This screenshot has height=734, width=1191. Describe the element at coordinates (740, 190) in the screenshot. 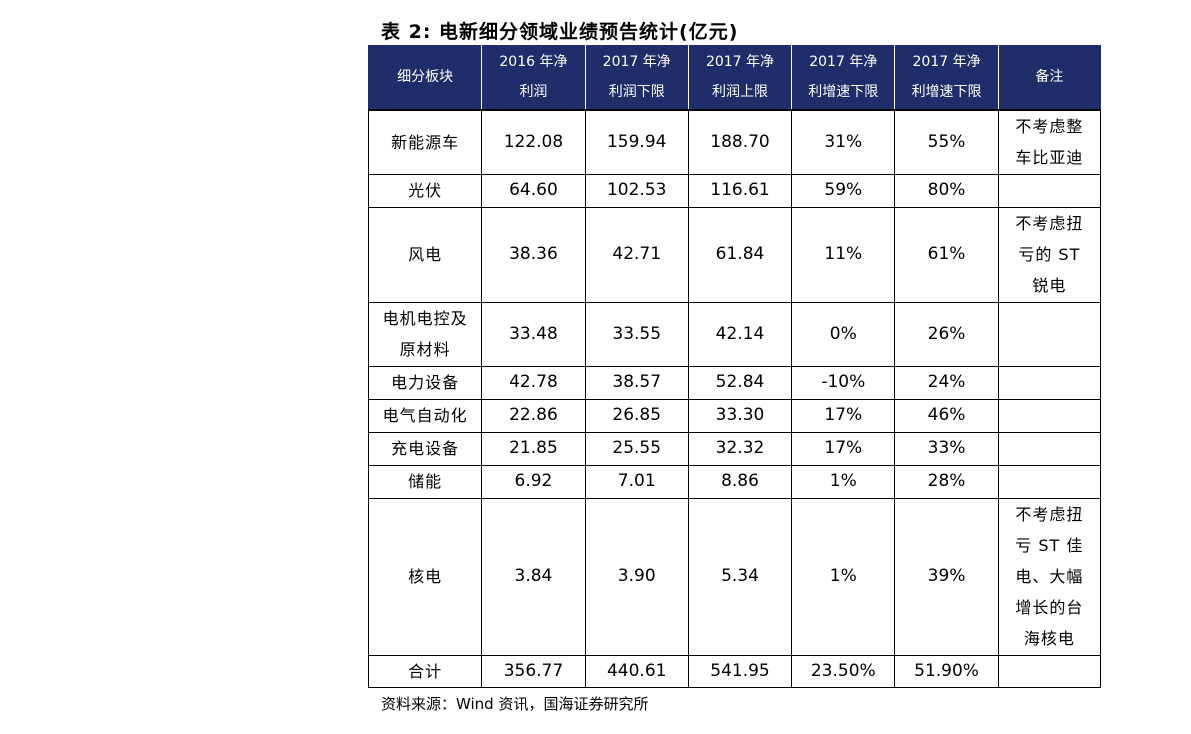

I see `value-cell: 116.61` at that location.